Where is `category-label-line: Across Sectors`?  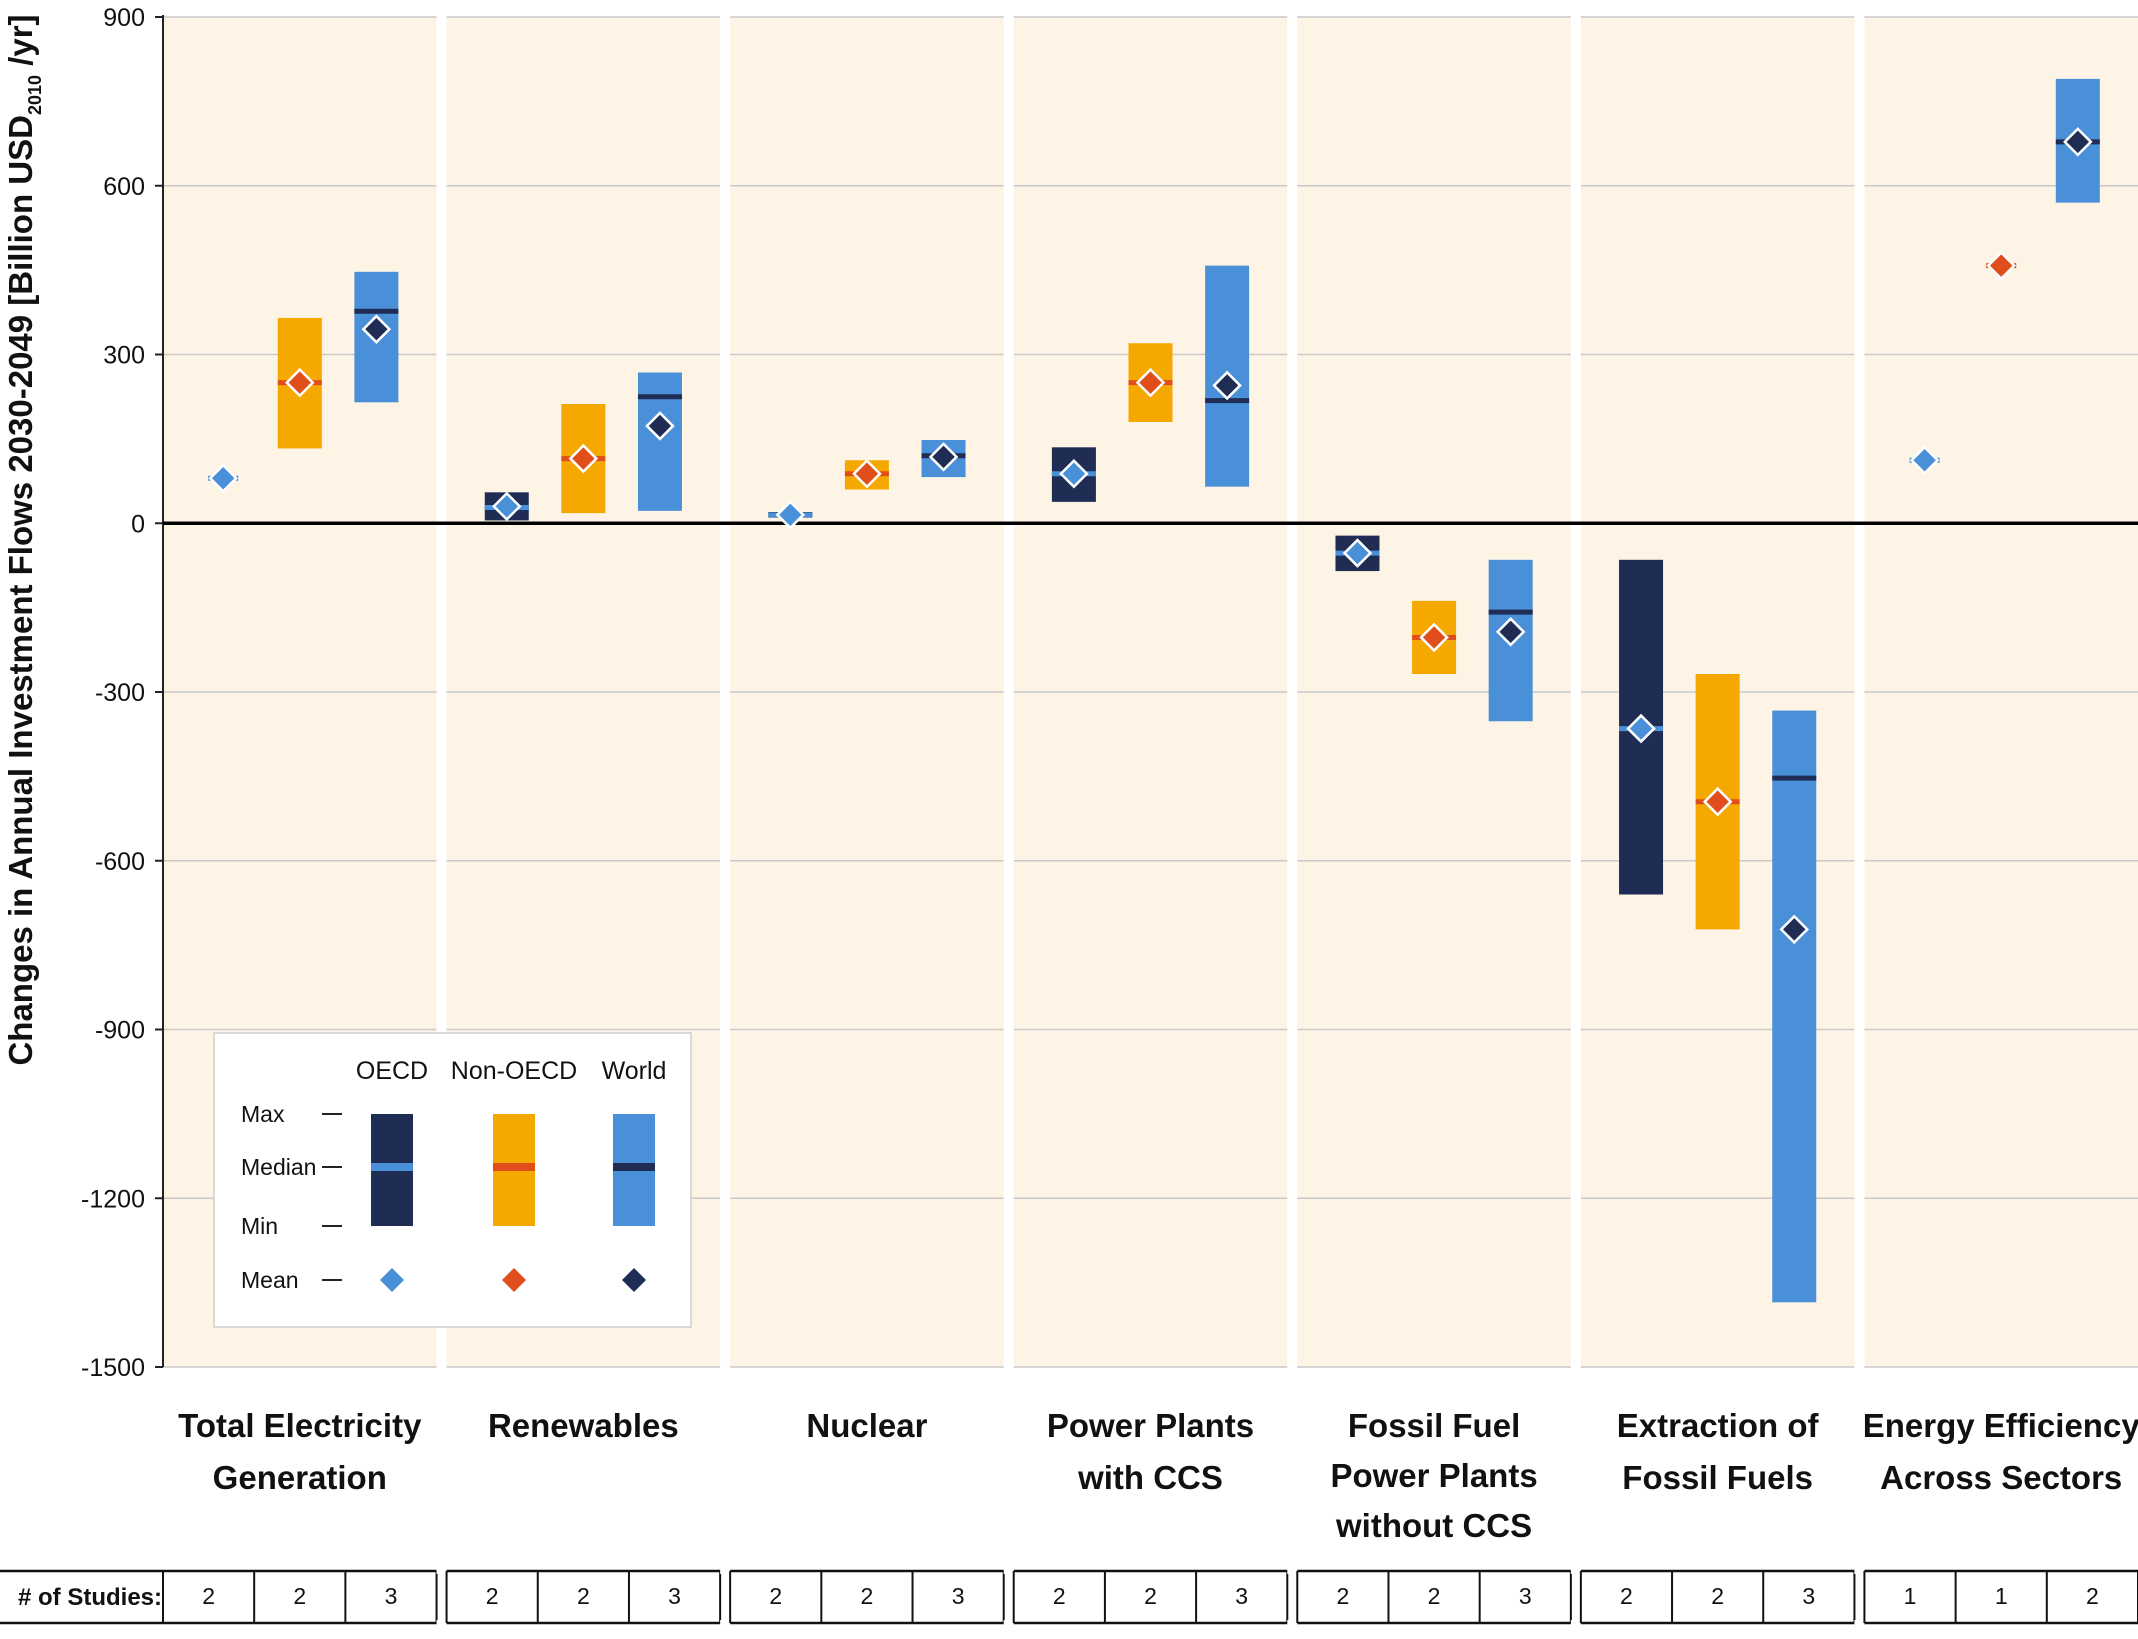 category-label-line: Across Sectors is located at coordinates (2001, 1477).